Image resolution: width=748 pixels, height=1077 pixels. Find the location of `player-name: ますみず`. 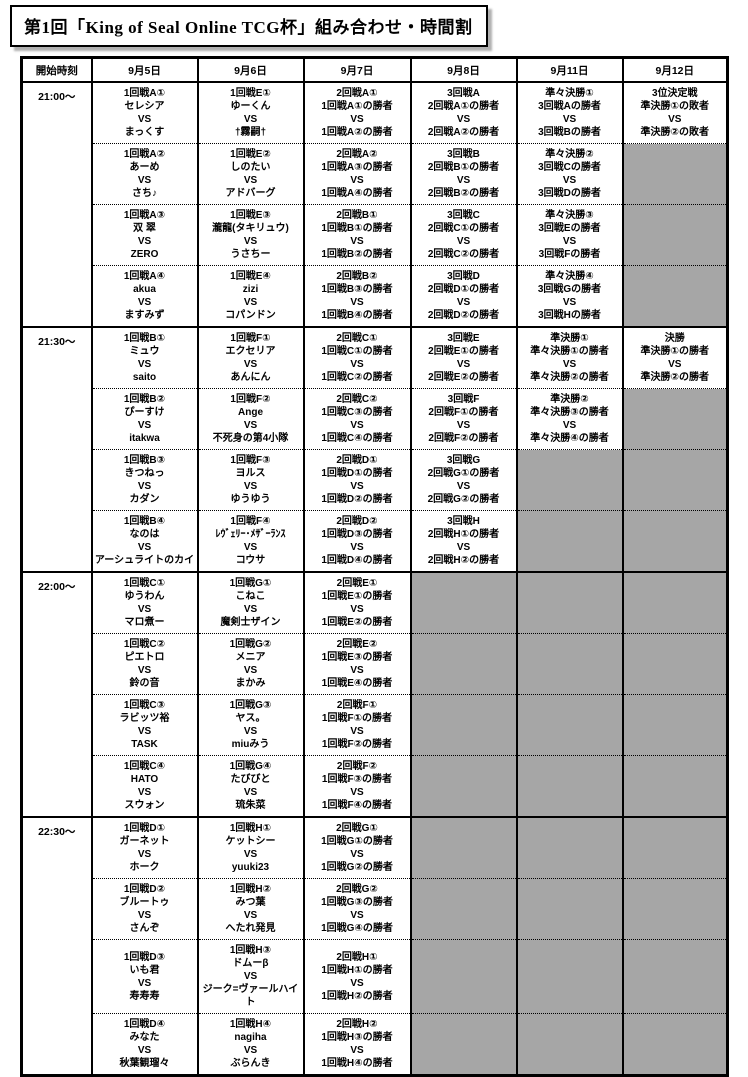

player-name: ますみず is located at coordinates (144, 315).